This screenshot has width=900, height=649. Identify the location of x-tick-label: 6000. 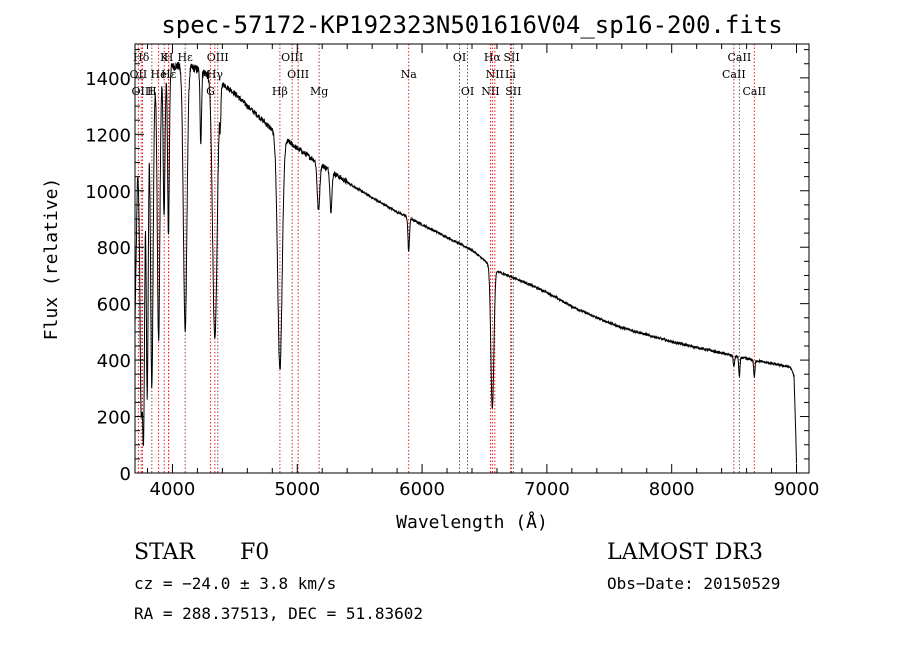
(422, 489).